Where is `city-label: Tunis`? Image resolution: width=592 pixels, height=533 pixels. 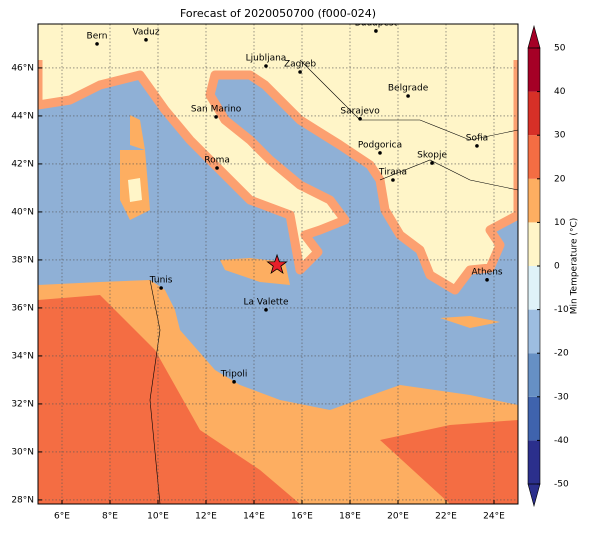 city-label: Tunis is located at coordinates (161, 281).